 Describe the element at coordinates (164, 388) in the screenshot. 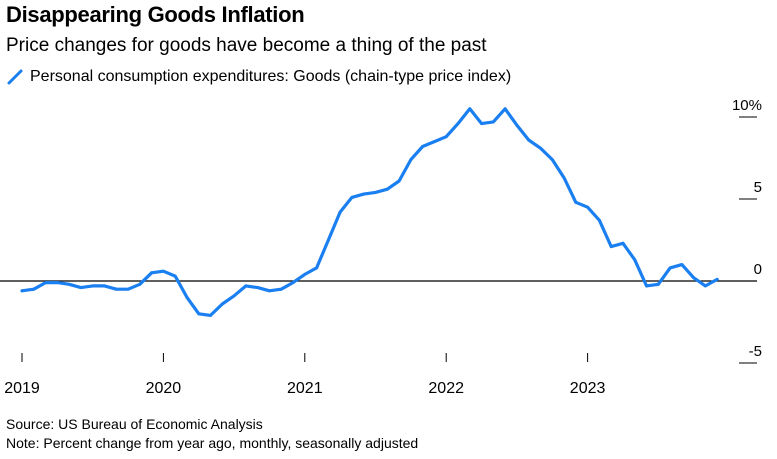

I see `x-tick-label: 2020` at that location.